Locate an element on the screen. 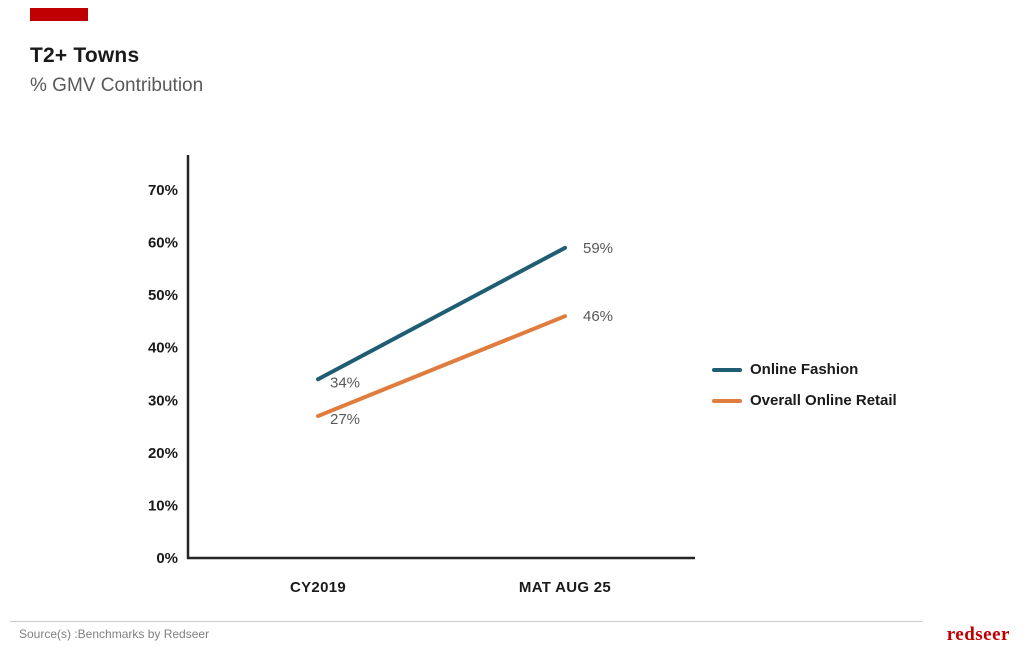 Image resolution: width=1024 pixels, height=655 pixels. legend-item-online-fashion: Online Fashion is located at coordinates (804, 369).